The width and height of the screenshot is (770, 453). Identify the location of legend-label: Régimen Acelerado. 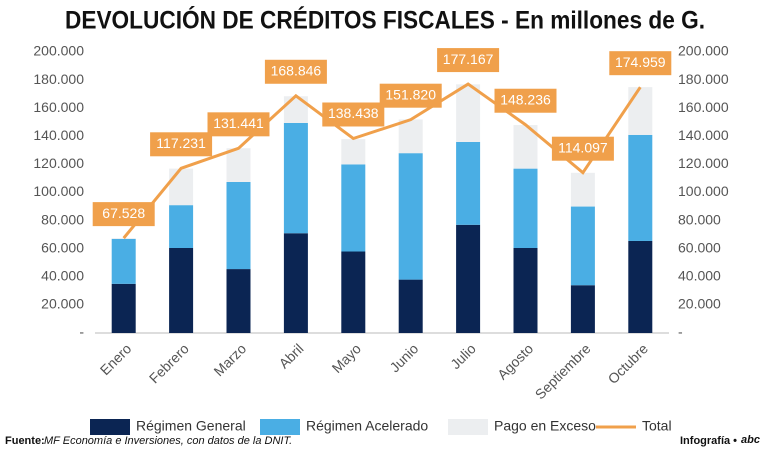
(367, 426).